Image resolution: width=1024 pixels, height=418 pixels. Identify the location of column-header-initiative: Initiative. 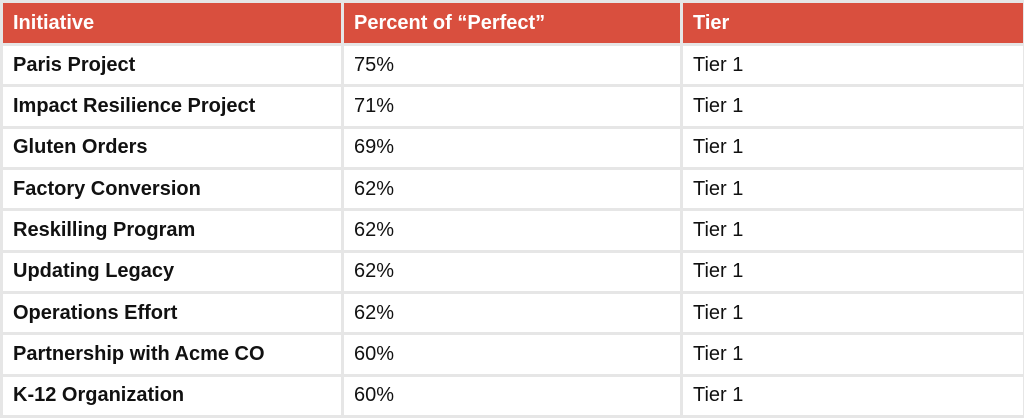
(172, 23).